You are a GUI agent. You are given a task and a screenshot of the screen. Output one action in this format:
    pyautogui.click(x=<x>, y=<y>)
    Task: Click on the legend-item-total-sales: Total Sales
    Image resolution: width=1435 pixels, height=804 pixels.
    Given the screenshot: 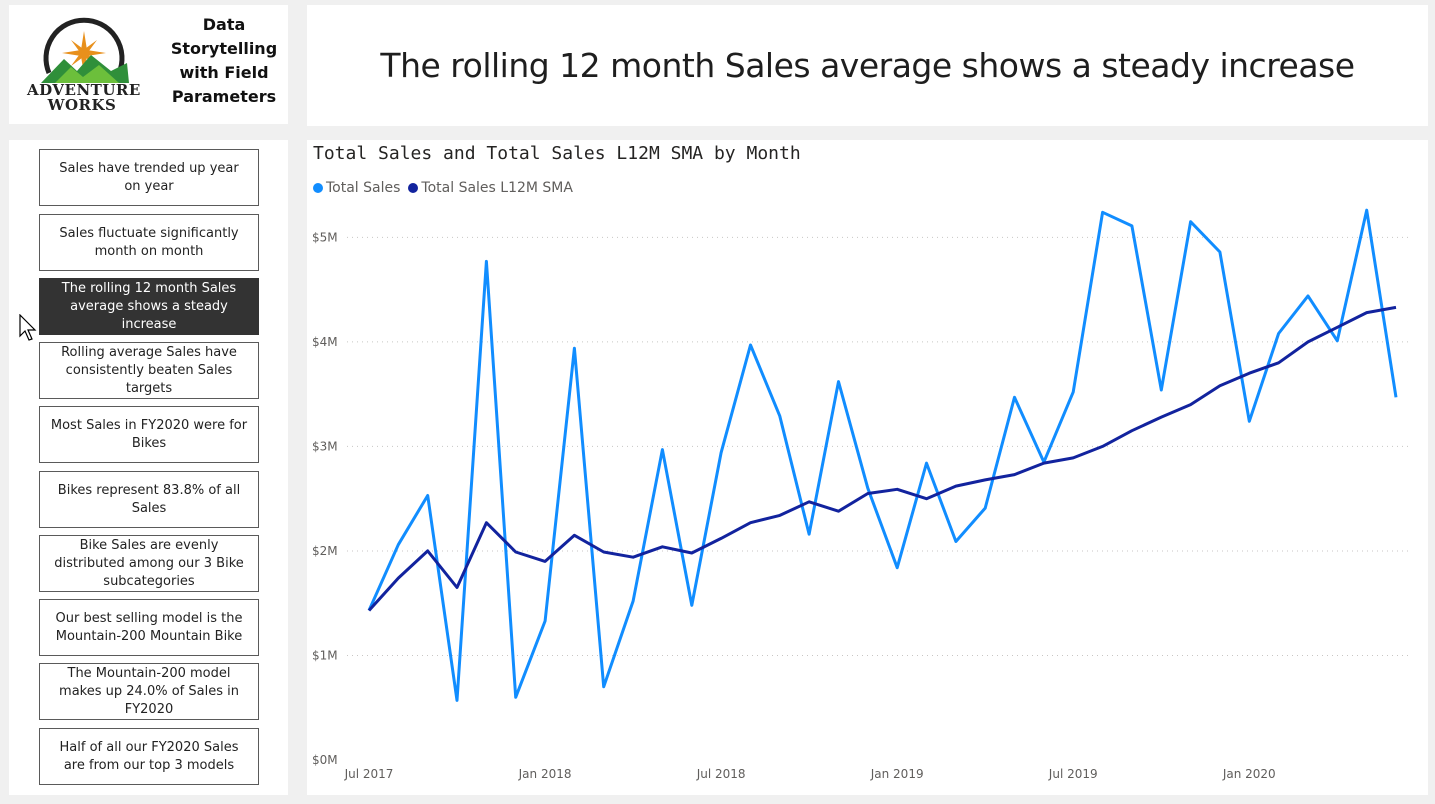 What is the action you would take?
    pyautogui.click(x=356, y=188)
    